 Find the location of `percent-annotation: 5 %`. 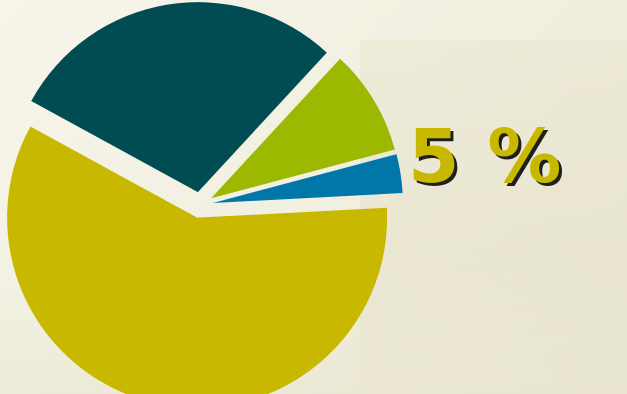

percent-annotation: 5 % is located at coordinates (485, 157).